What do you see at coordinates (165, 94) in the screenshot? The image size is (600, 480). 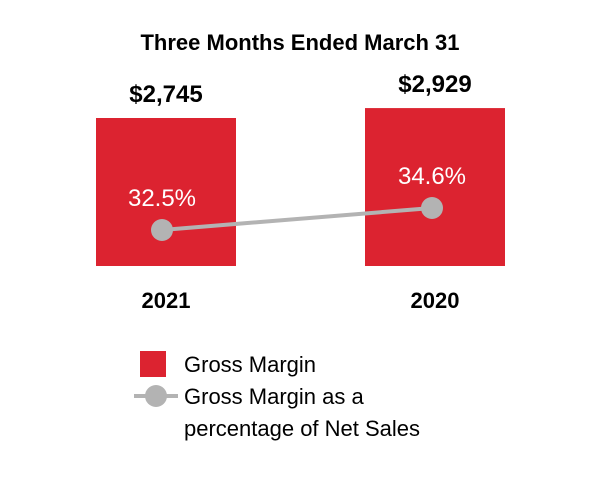 I see `bar-value-label-2021: $2,745` at bounding box center [165, 94].